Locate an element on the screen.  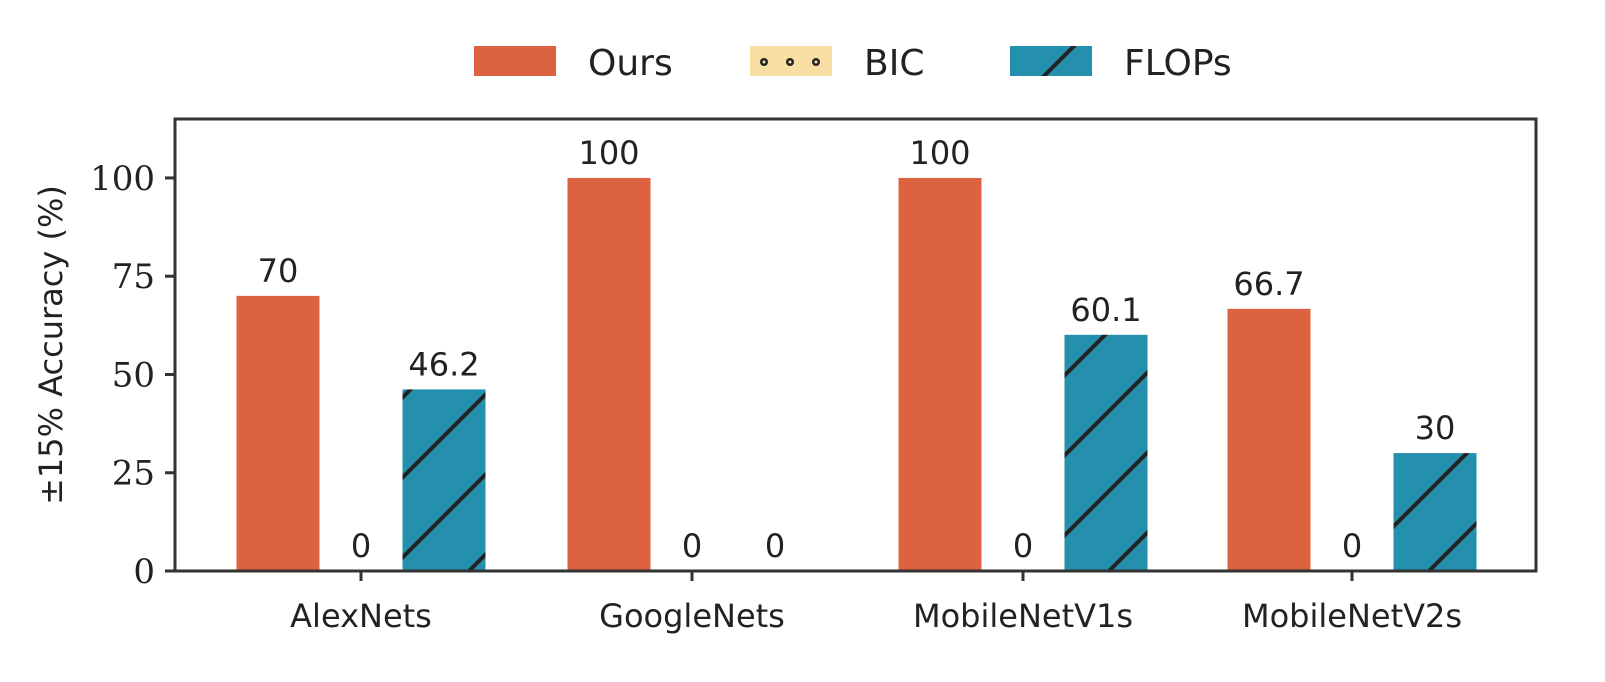
legend-swatch-flops is located at coordinates (1051, 61).